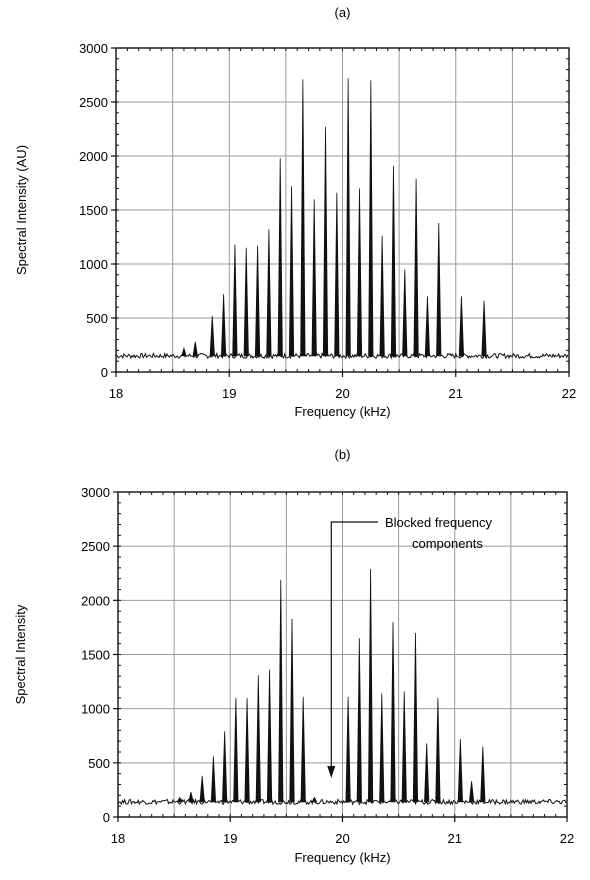 This screenshot has height=880, width=590. What do you see at coordinates (21, 210) in the screenshot?
I see `y-axis-title: Spectral Intensity (AU)` at bounding box center [21, 210].